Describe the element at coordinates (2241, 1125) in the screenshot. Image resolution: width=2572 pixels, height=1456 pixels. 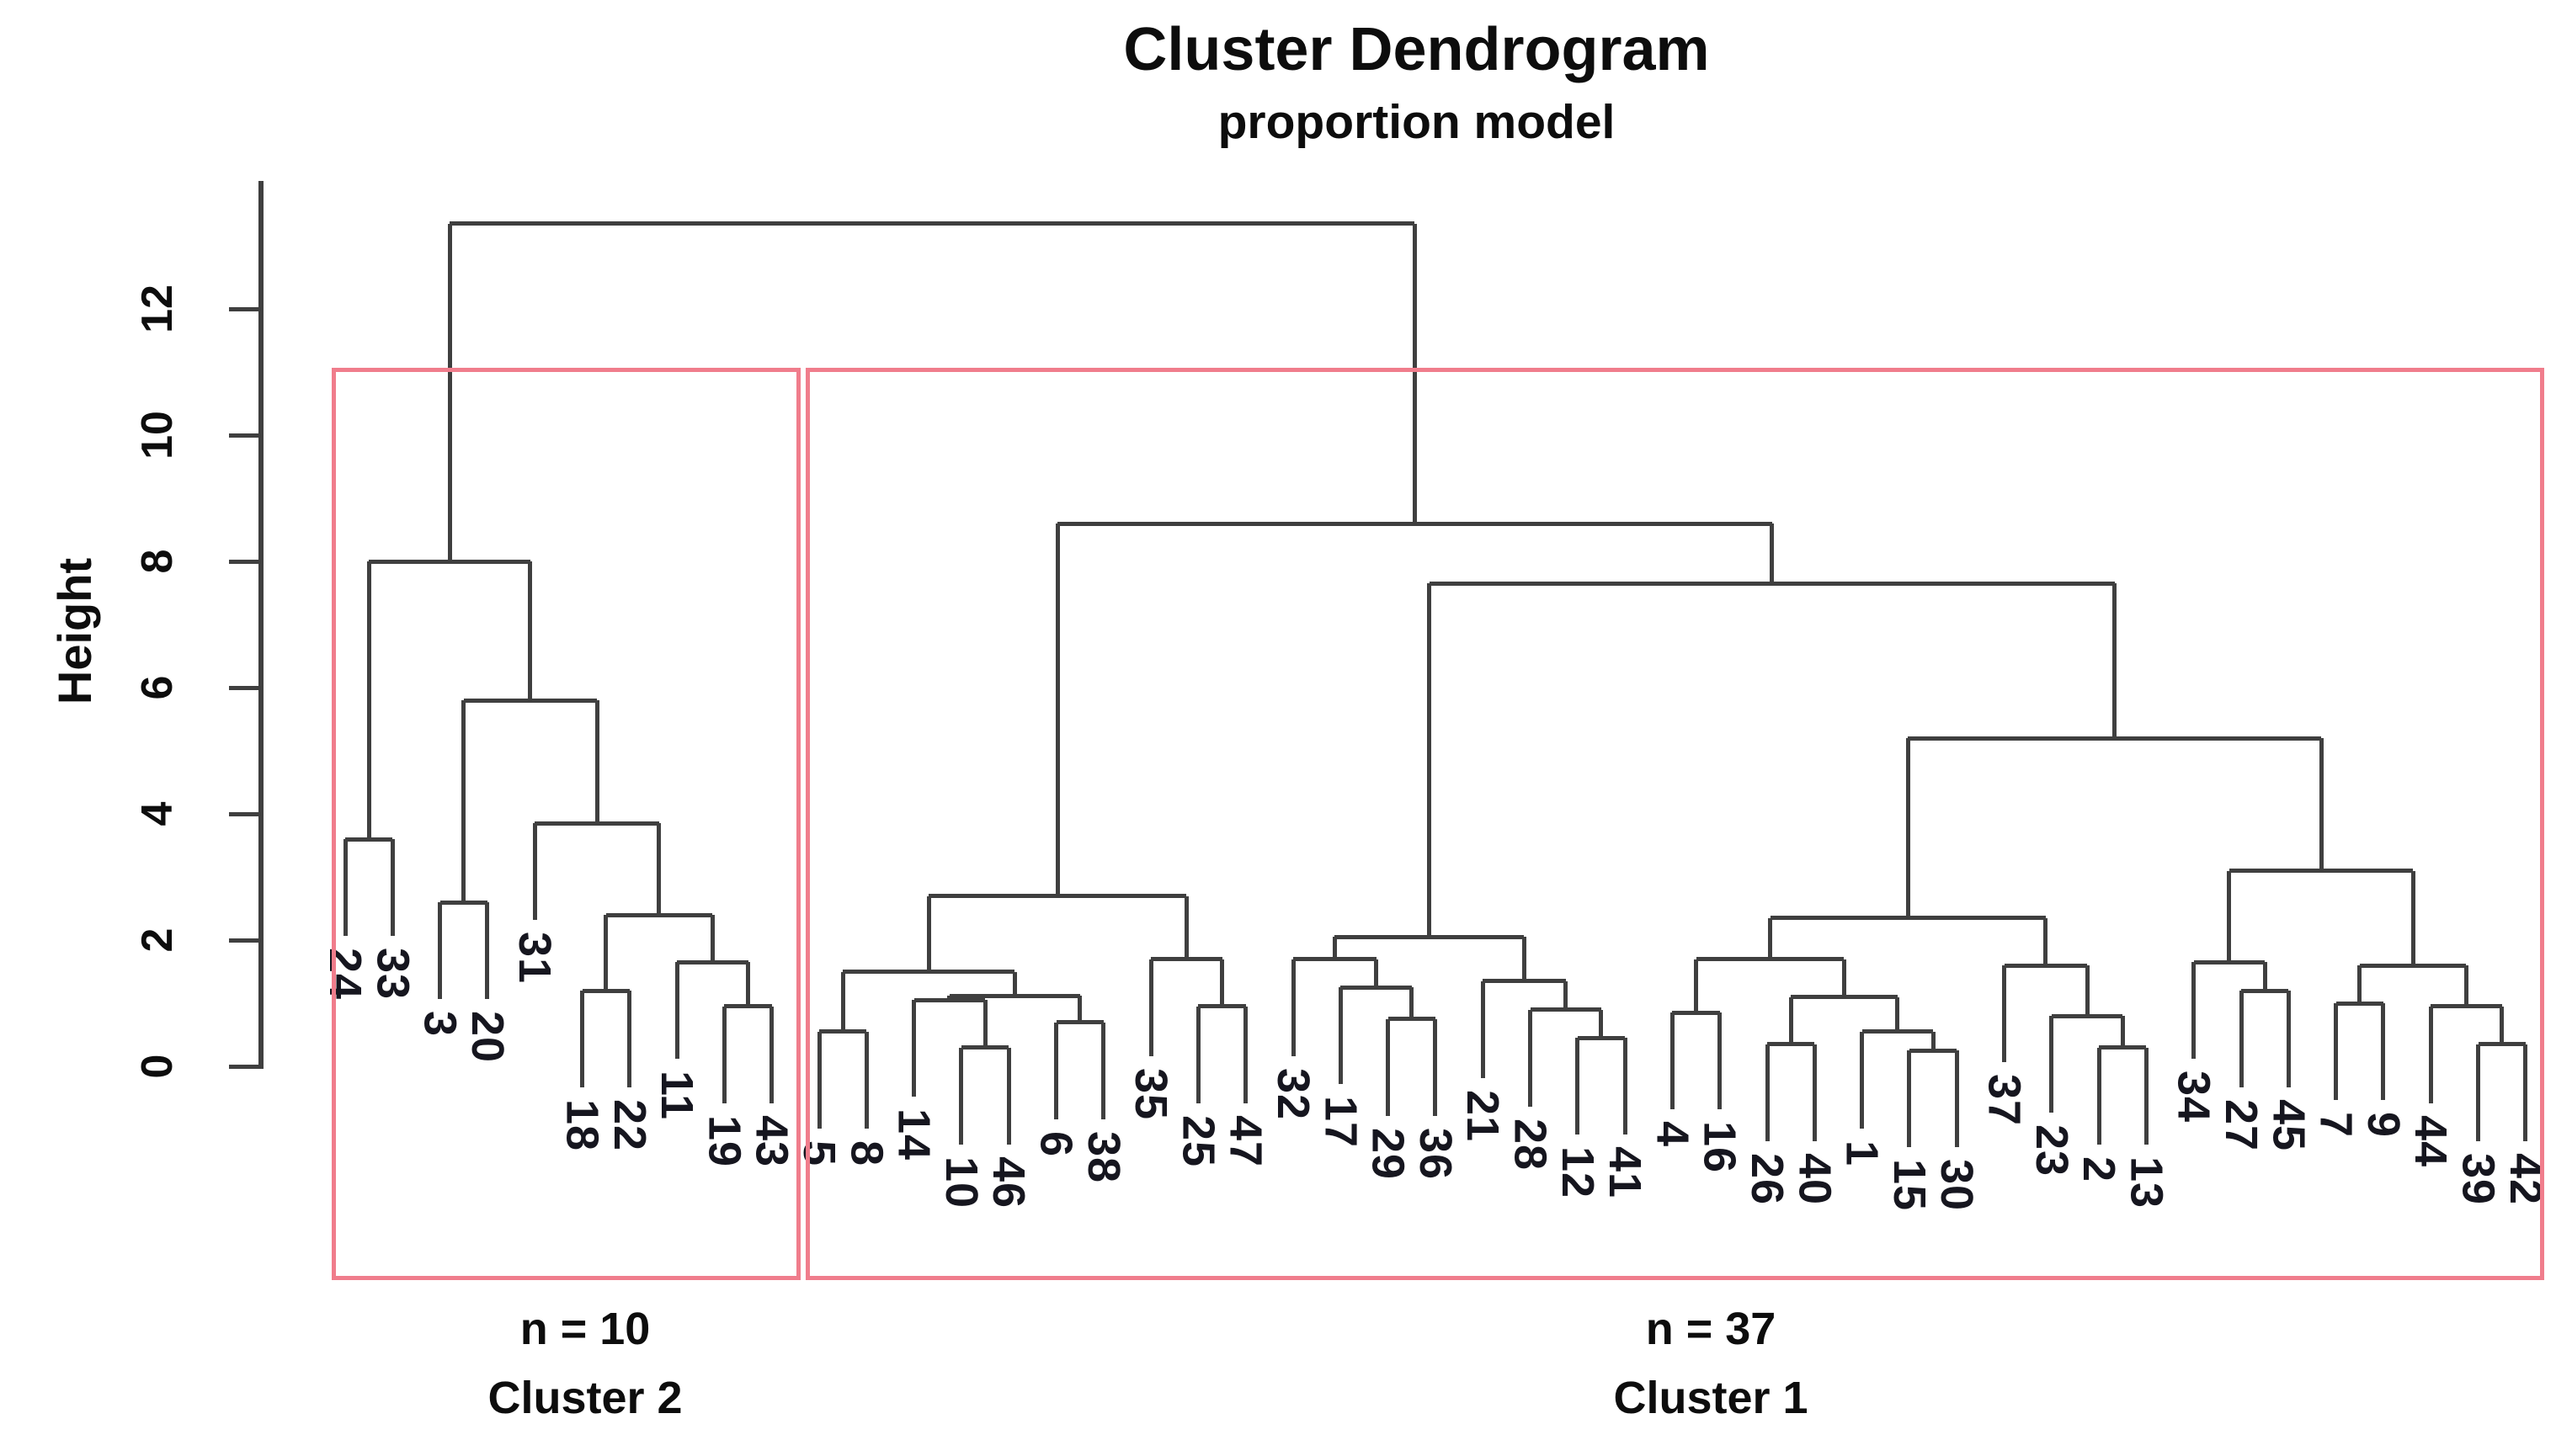
I see `leaf-label: 27` at that location.